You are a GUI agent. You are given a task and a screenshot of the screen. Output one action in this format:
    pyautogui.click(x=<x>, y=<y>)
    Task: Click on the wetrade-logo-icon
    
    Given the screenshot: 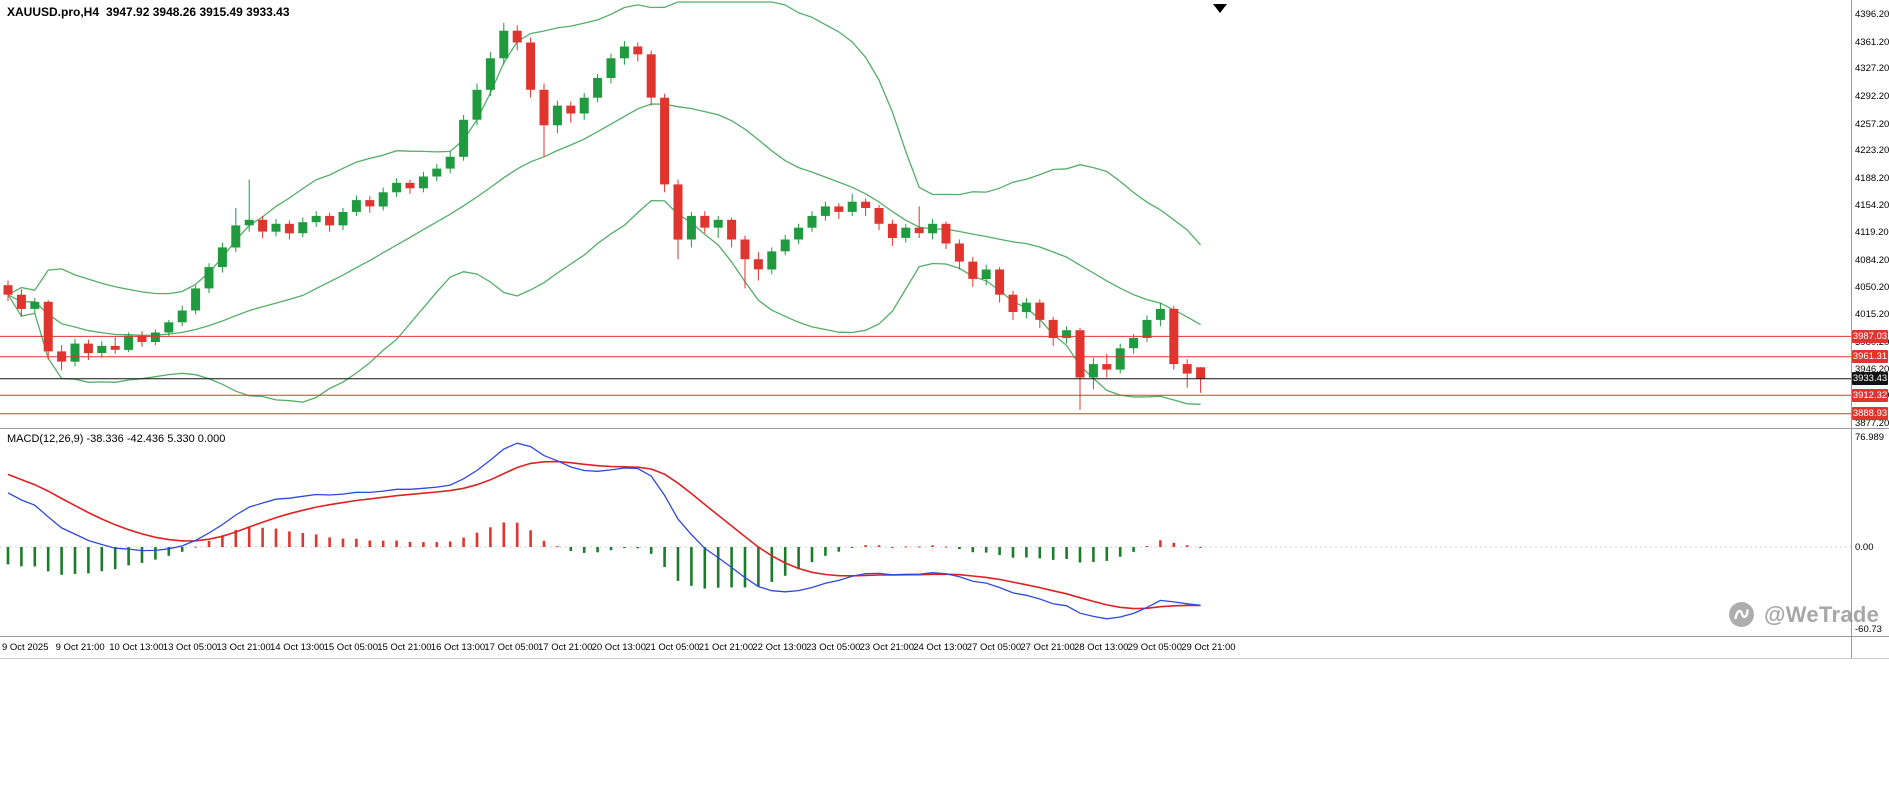 What is the action you would take?
    pyautogui.click(x=1741, y=614)
    